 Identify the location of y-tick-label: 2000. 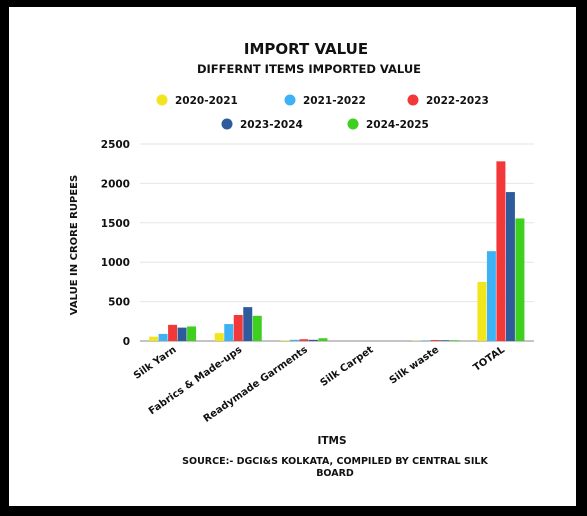
(115, 184).